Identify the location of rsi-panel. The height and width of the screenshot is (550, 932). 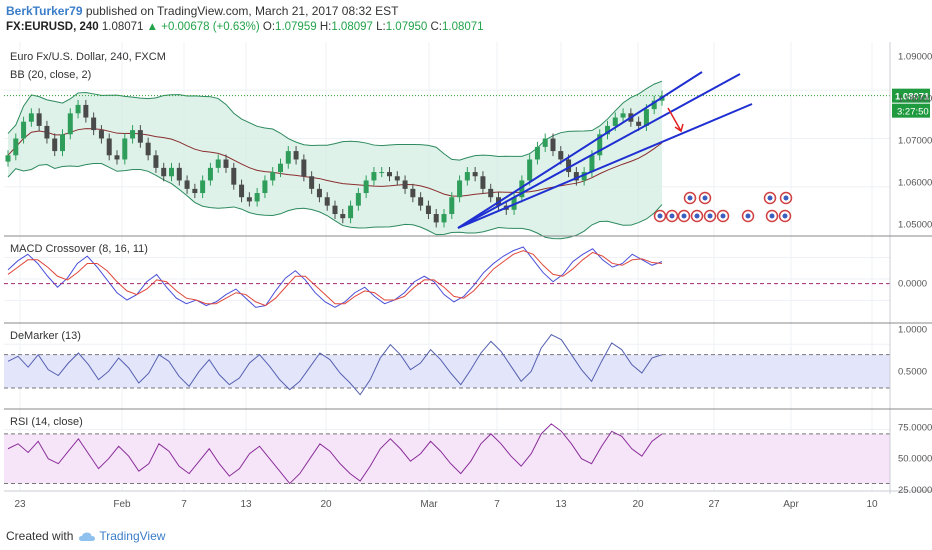
(447, 454).